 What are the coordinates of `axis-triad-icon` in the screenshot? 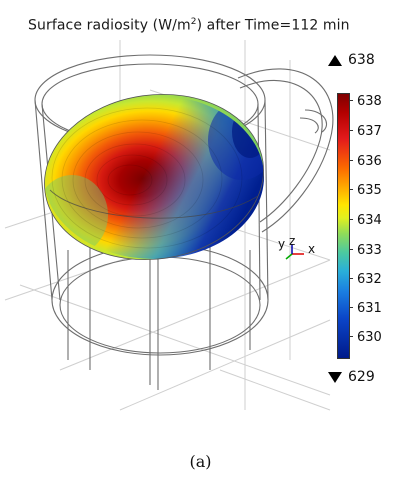 It's located at (294, 252).